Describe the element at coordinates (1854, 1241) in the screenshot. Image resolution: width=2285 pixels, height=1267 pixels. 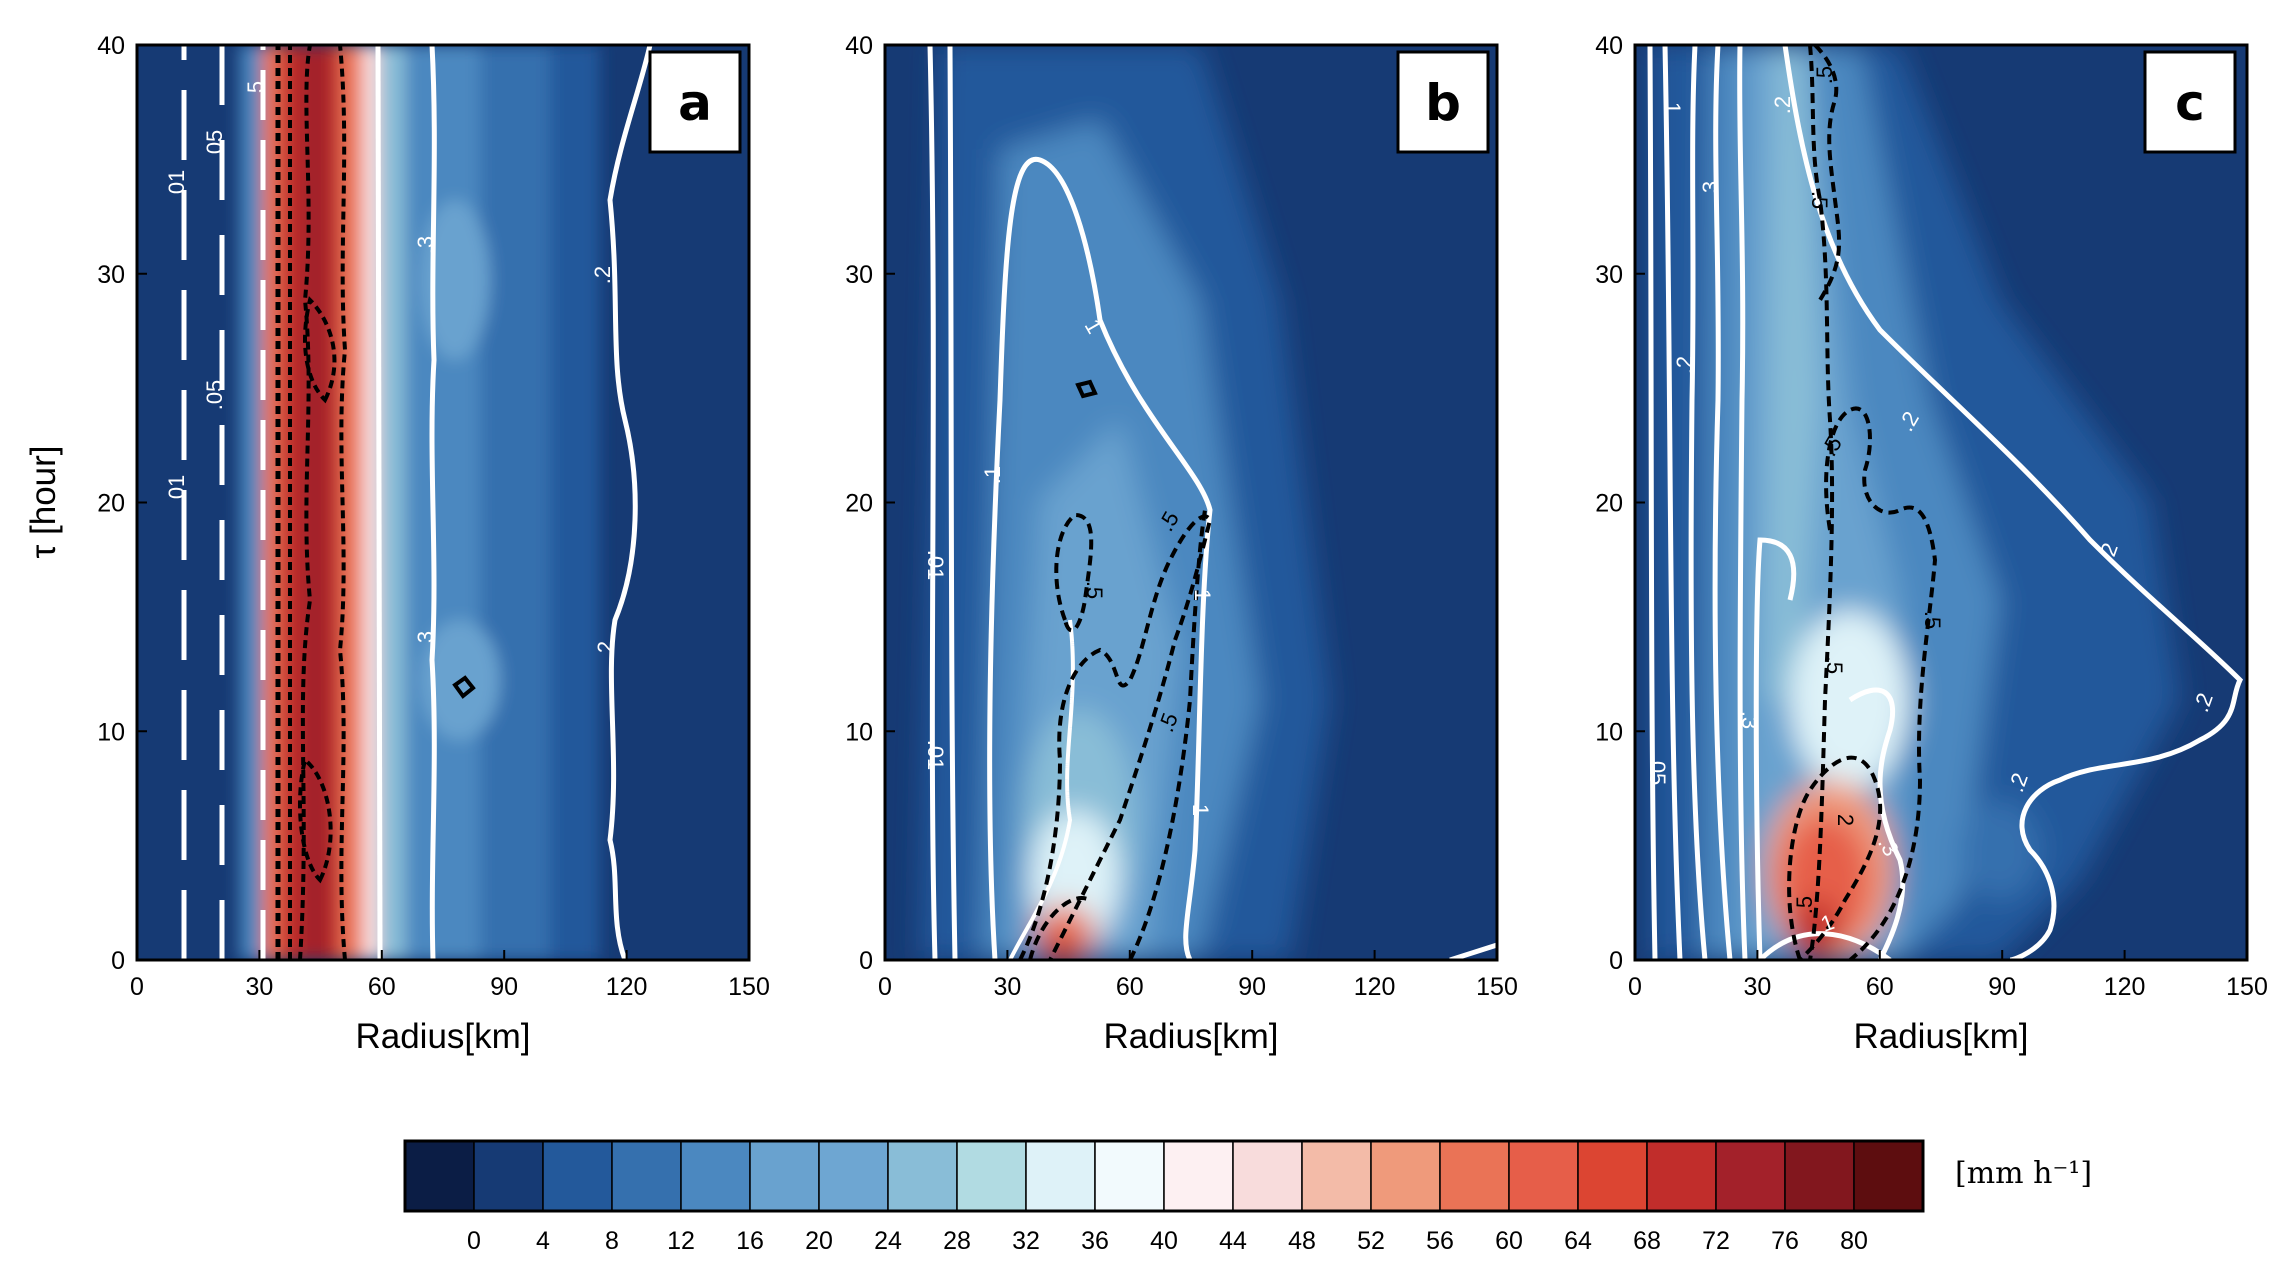
I see `colorbar-tick-label: 80` at that location.